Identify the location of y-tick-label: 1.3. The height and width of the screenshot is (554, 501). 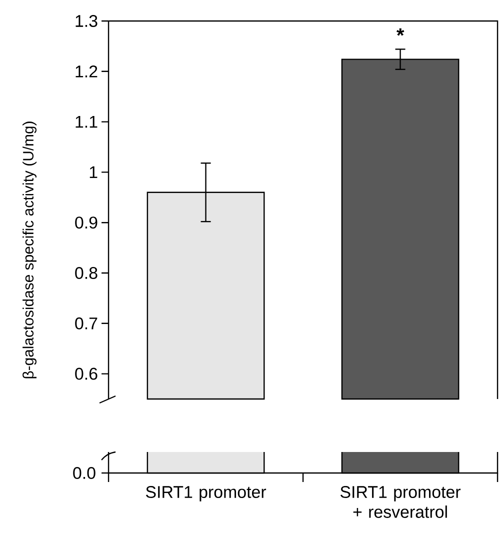
(87, 20).